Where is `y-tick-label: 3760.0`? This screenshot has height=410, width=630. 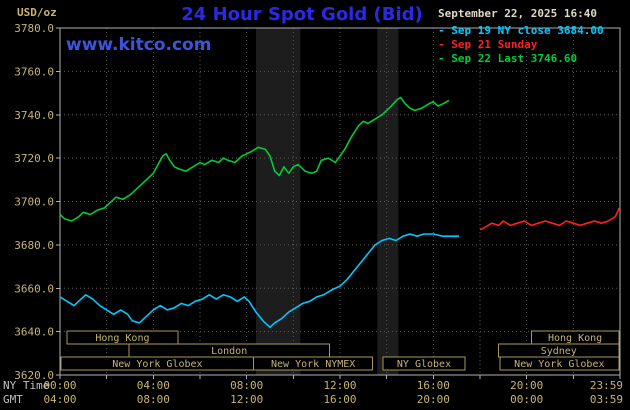
y-tick-label: 3760.0 is located at coordinates (34, 71).